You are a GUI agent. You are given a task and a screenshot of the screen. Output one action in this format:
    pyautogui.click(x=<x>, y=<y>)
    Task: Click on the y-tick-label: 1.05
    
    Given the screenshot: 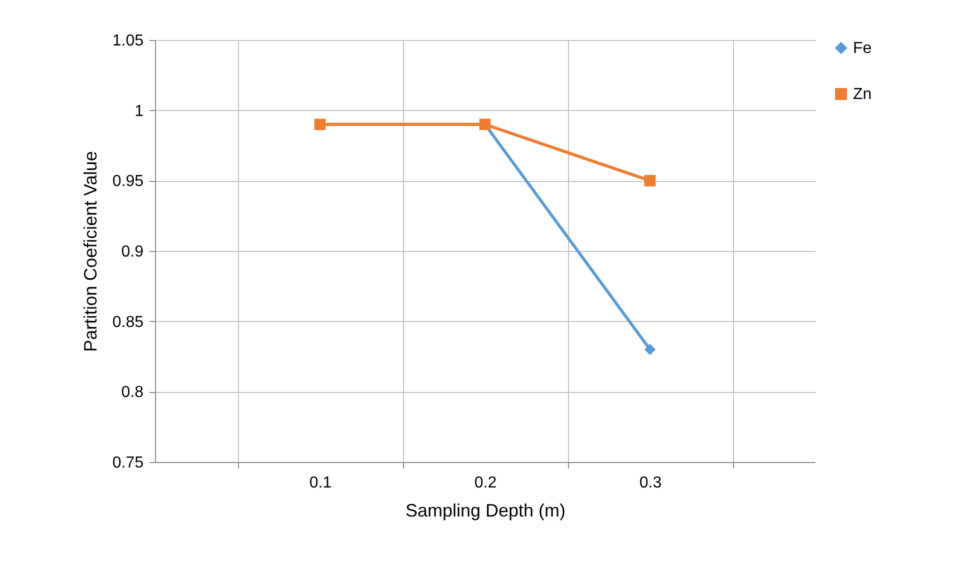 What is the action you would take?
    pyautogui.click(x=128, y=41)
    